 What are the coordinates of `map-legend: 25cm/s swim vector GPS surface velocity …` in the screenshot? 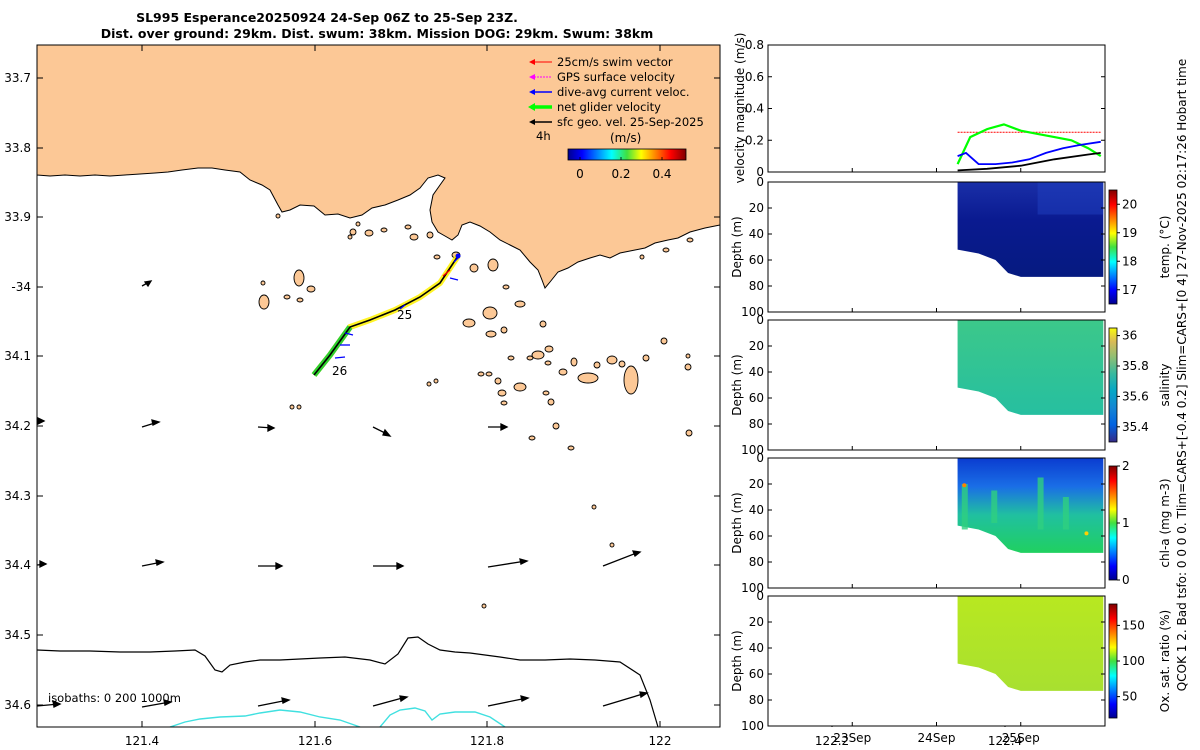 It's located at (616, 118).